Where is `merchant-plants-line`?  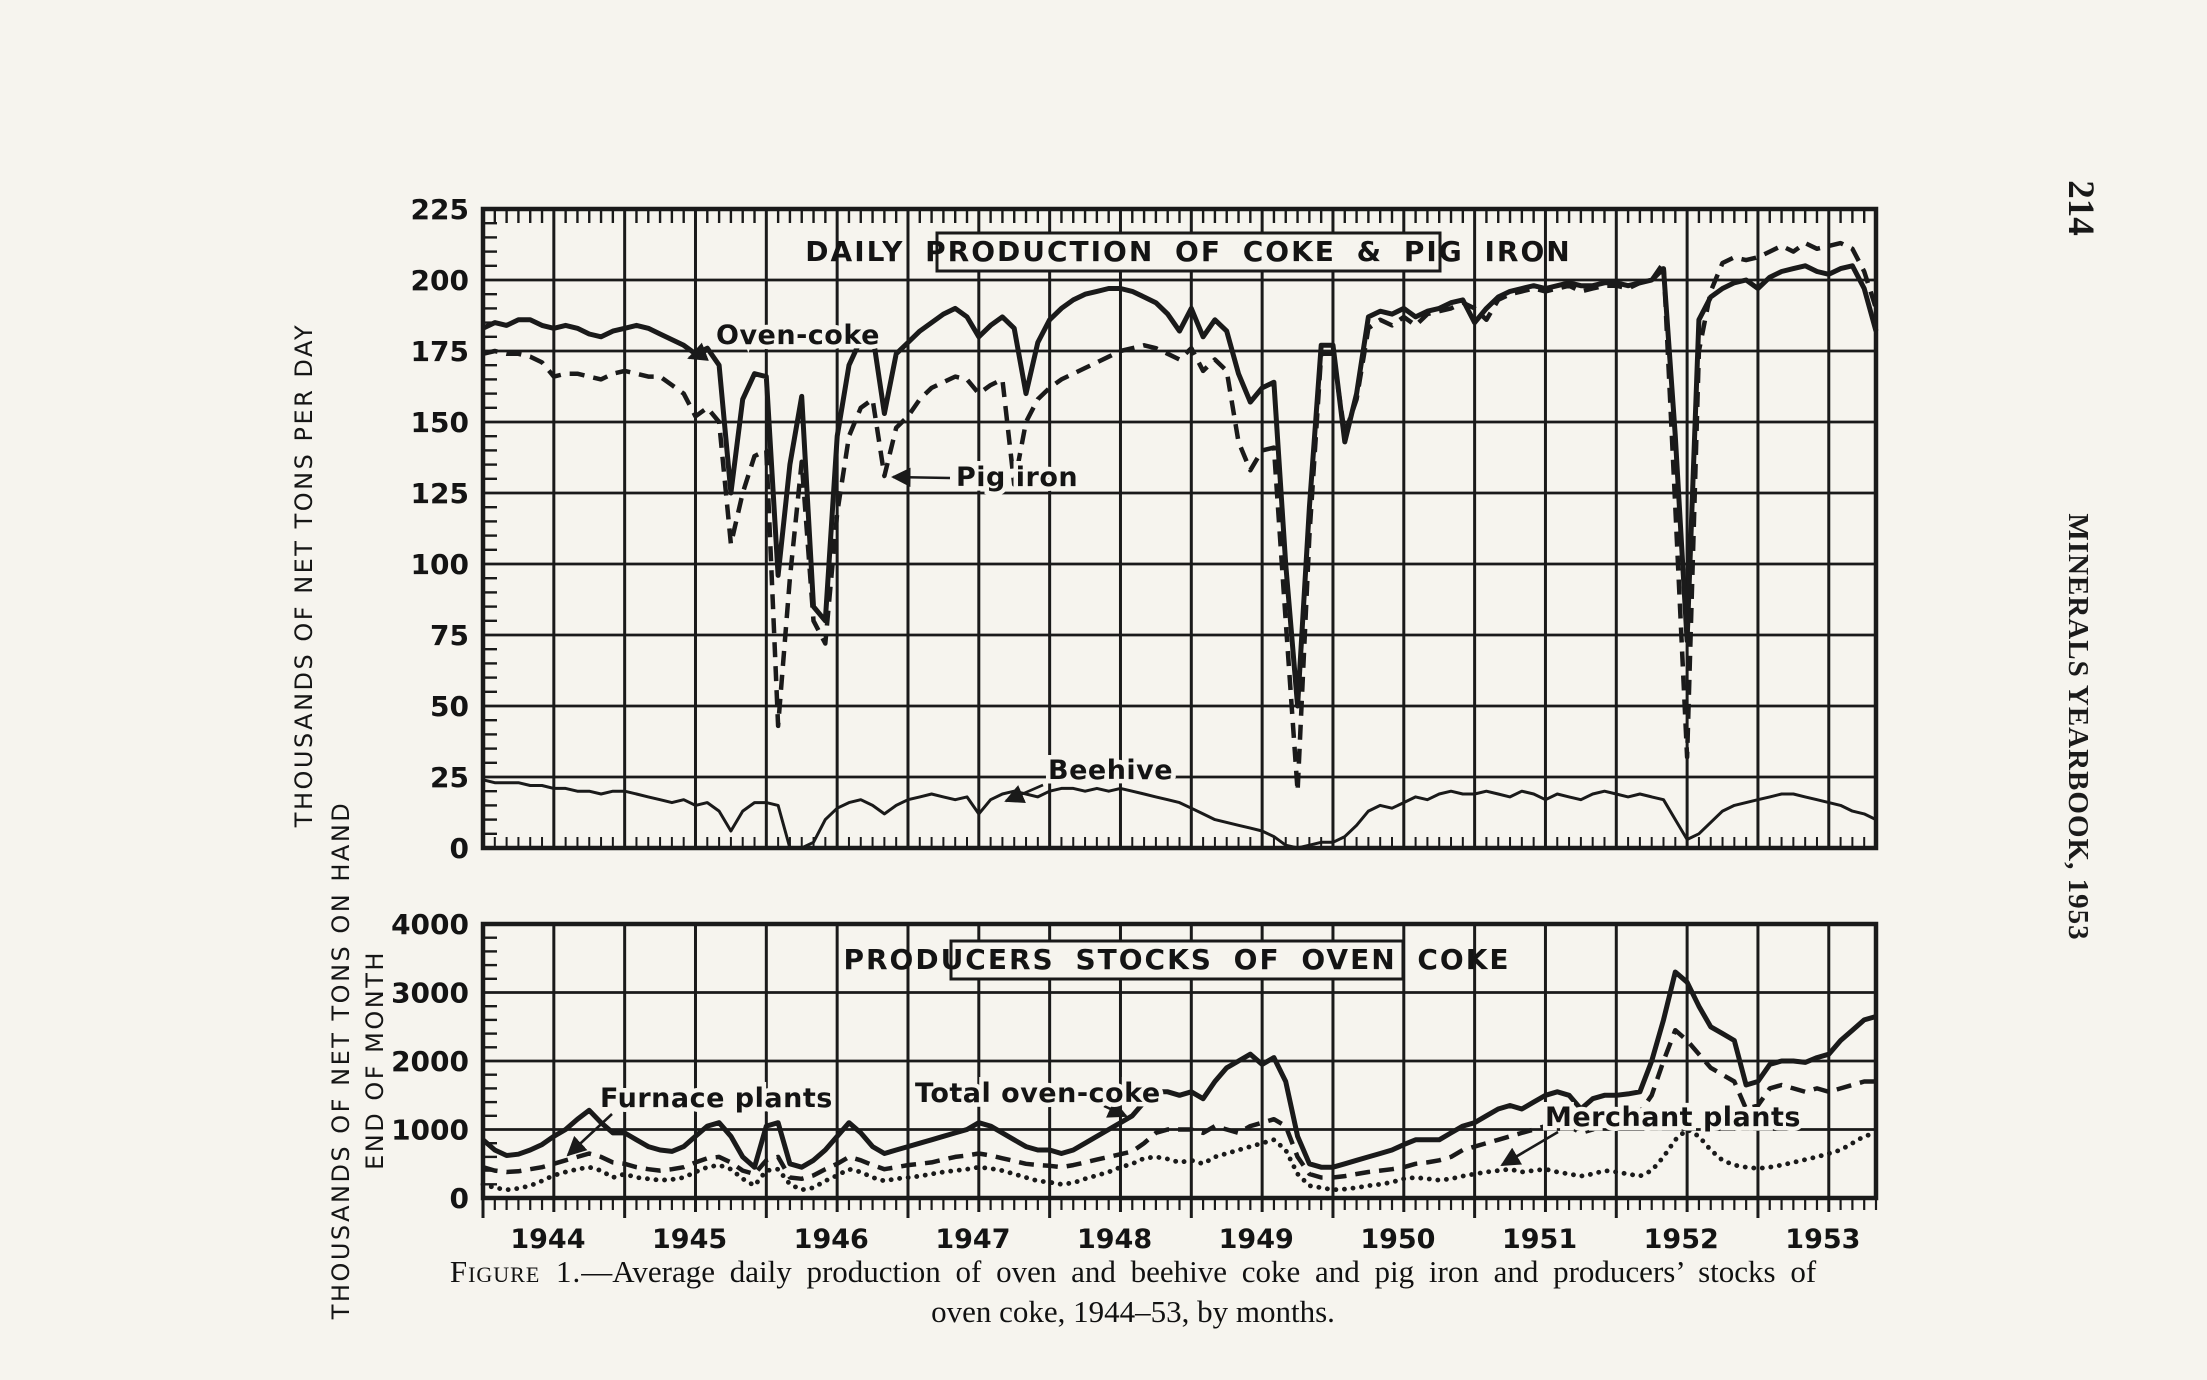
merchant-plants-line is located at coordinates (1179, 1160).